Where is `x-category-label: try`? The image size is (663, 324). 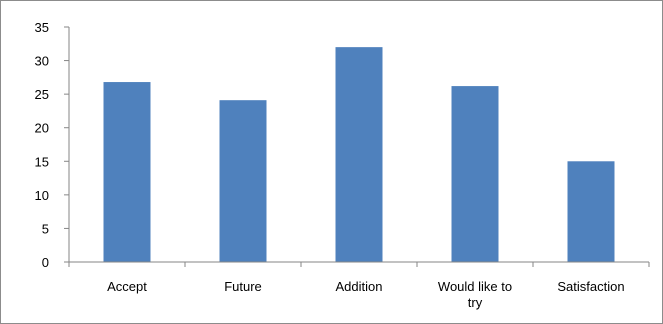
x-category-label: try is located at coordinates (475, 302).